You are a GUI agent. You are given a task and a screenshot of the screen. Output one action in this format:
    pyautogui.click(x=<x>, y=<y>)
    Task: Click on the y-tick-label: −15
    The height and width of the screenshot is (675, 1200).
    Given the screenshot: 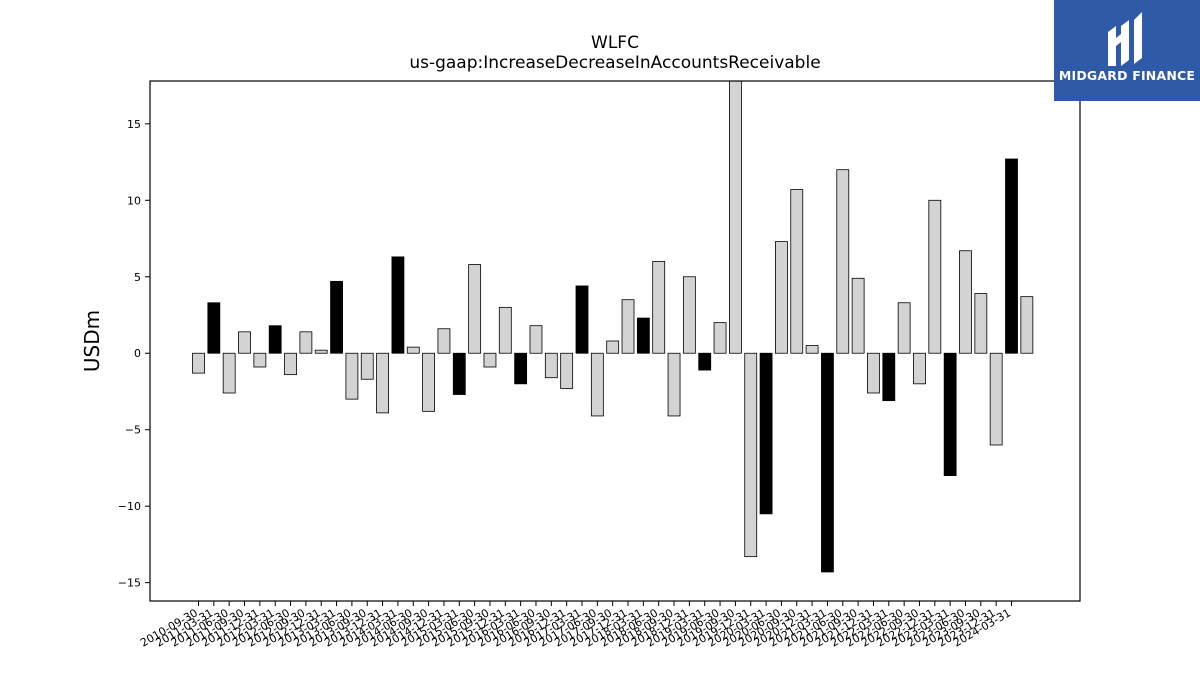 What is the action you would take?
    pyautogui.click(x=129, y=583)
    